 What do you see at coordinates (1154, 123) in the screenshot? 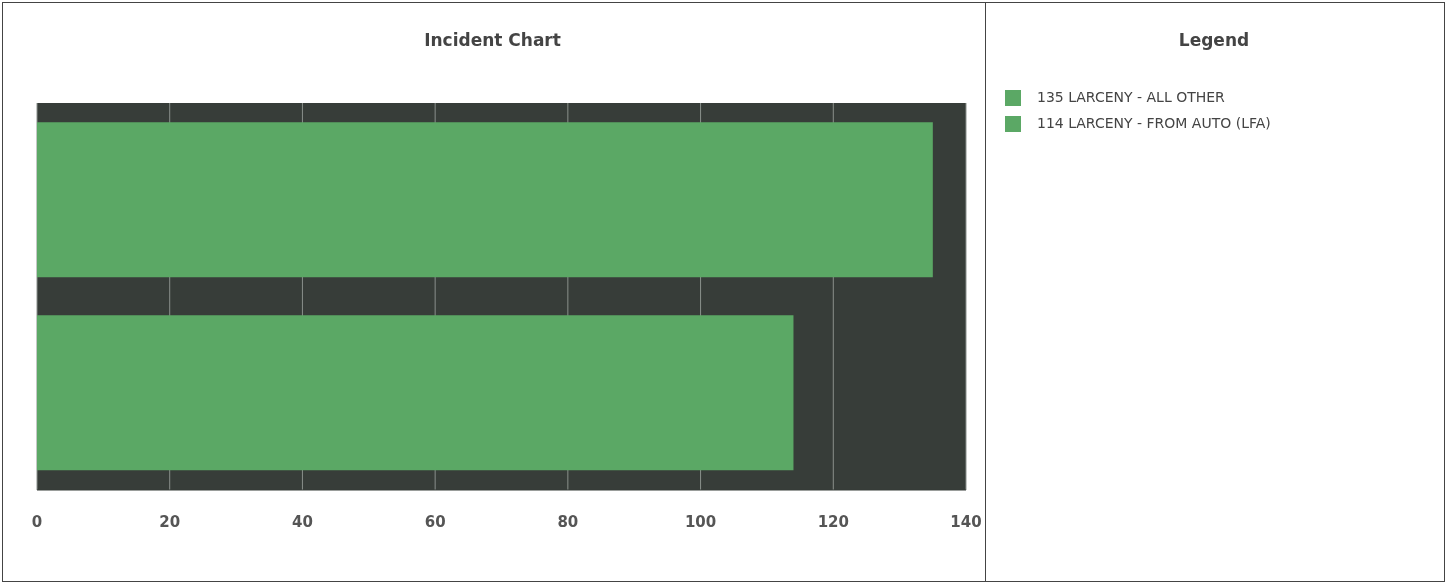
I see `legend-label: 114 LARCENY - FROM AUTO (LFA)` at bounding box center [1154, 123].